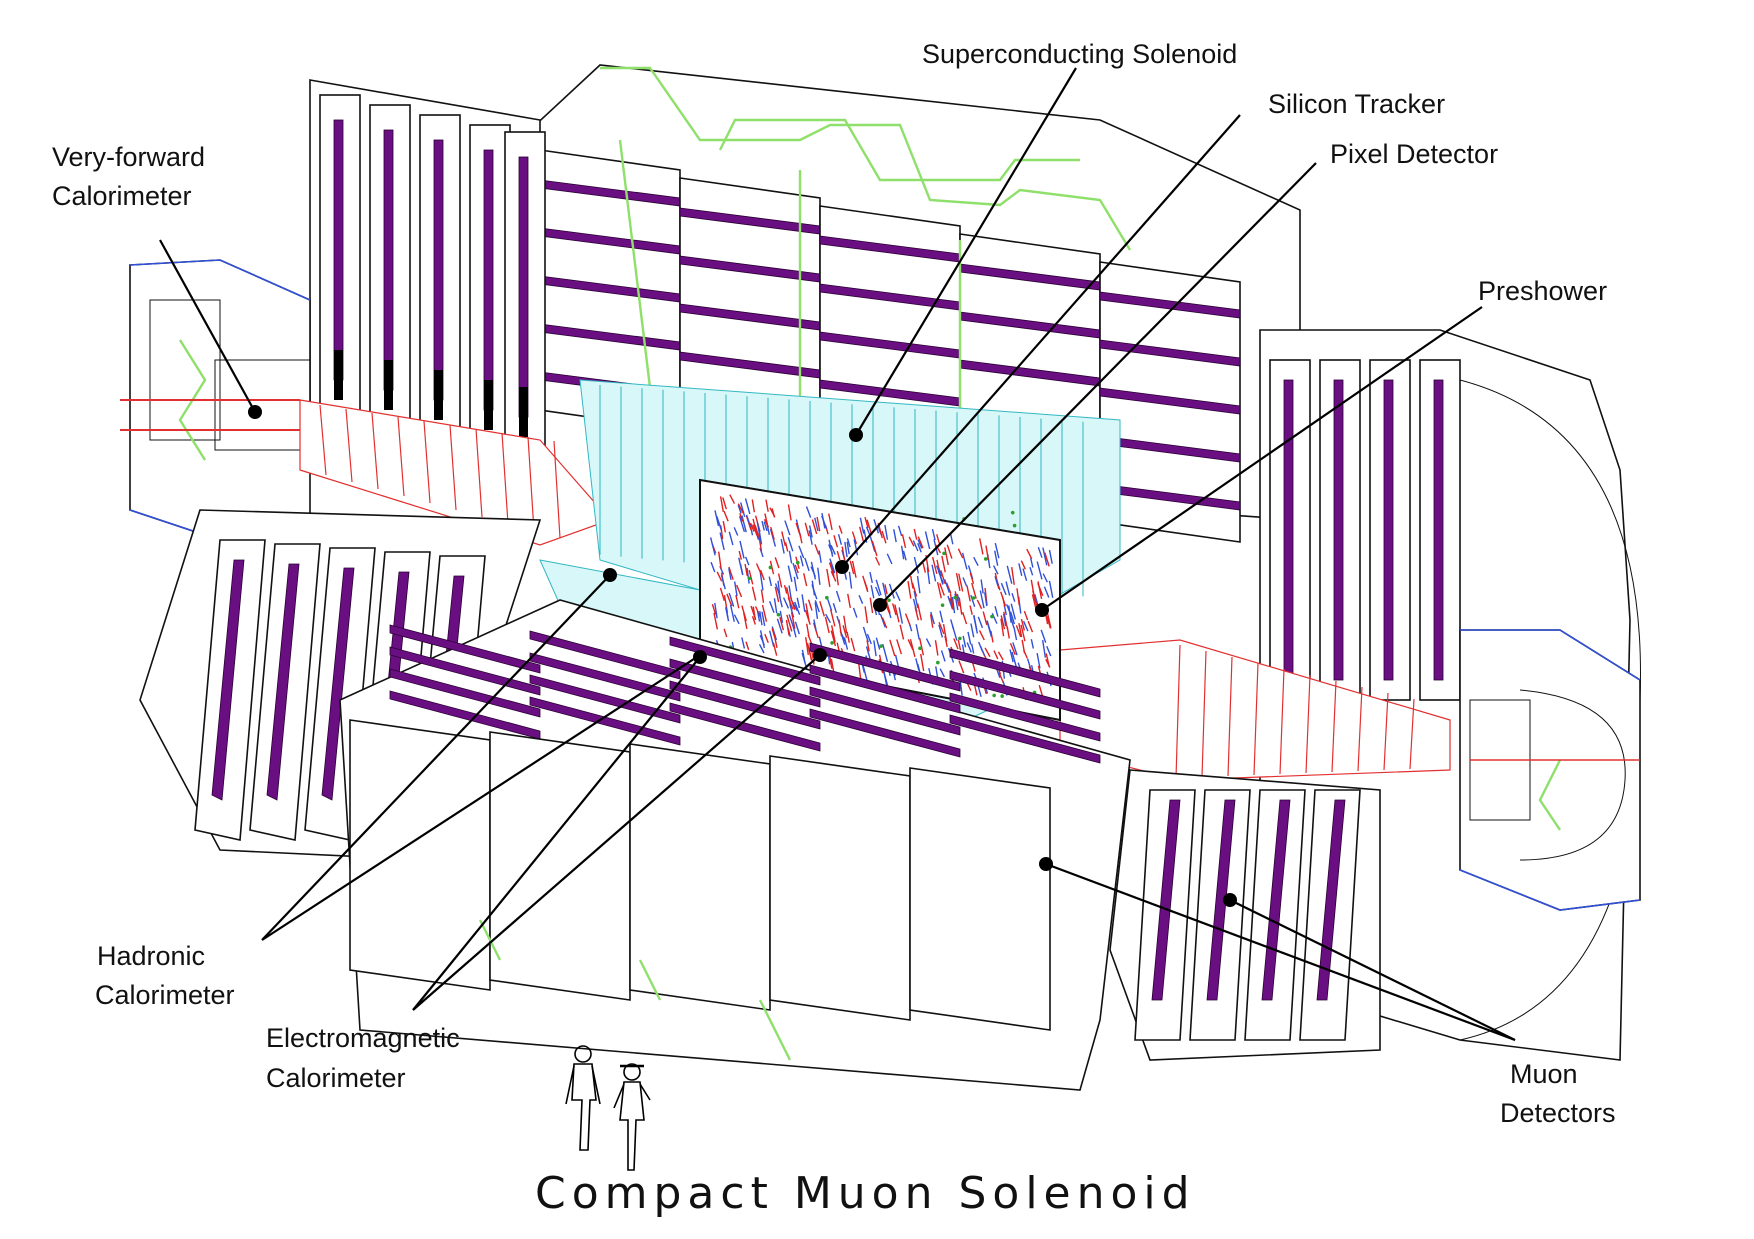 The width and height of the screenshot is (1754, 1239). I want to click on left-endcap-disks, so click(432, 278).